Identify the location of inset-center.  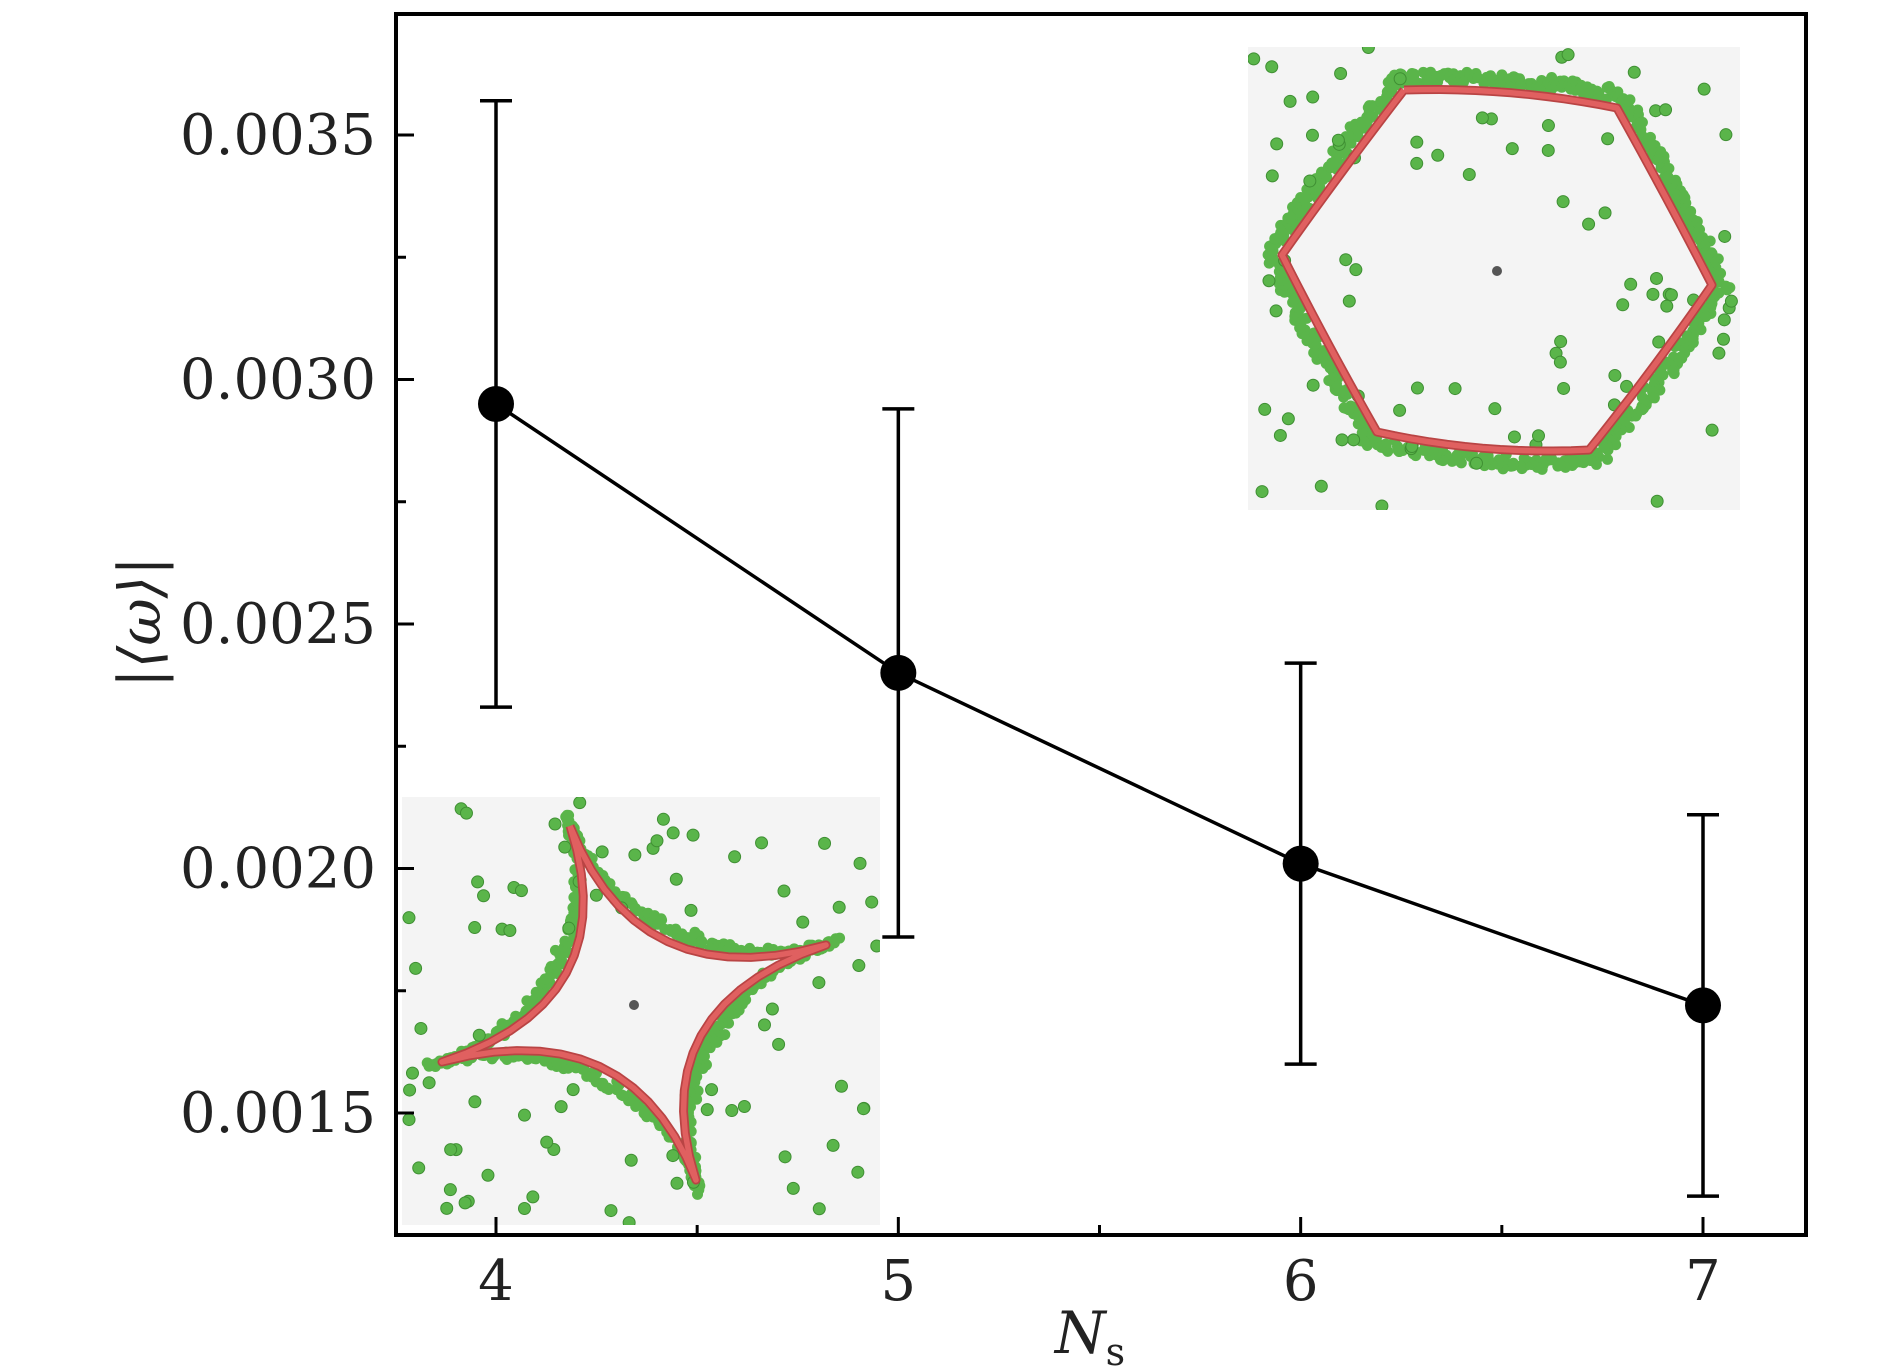
(1497, 271).